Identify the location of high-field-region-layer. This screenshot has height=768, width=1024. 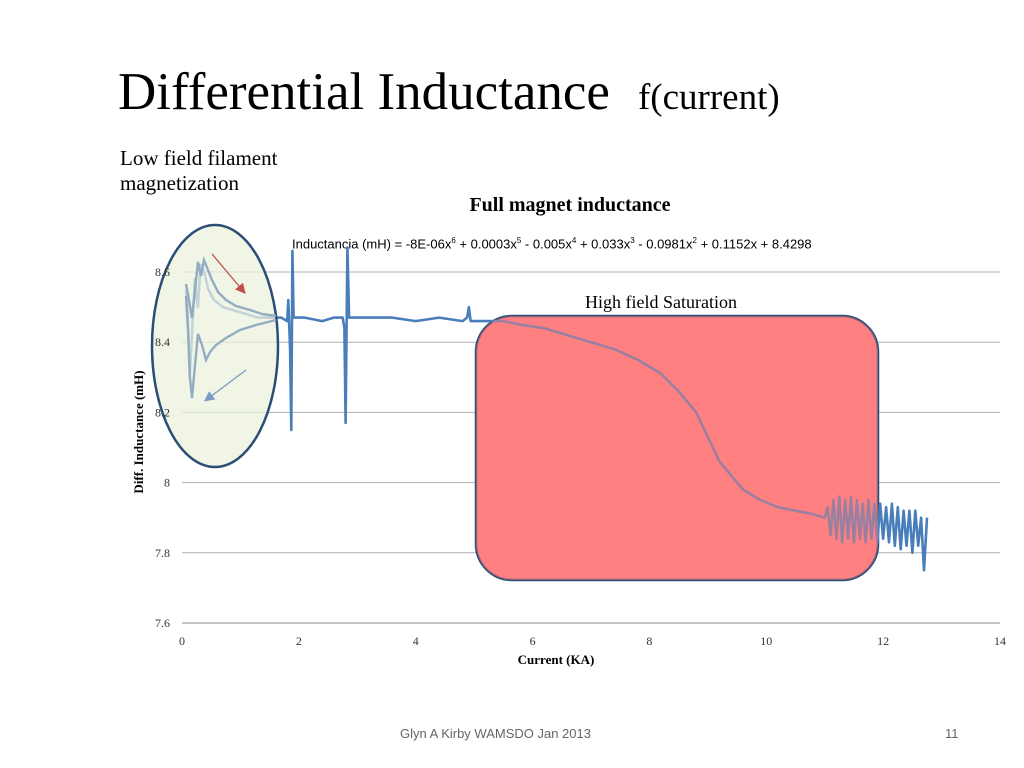
(677, 448).